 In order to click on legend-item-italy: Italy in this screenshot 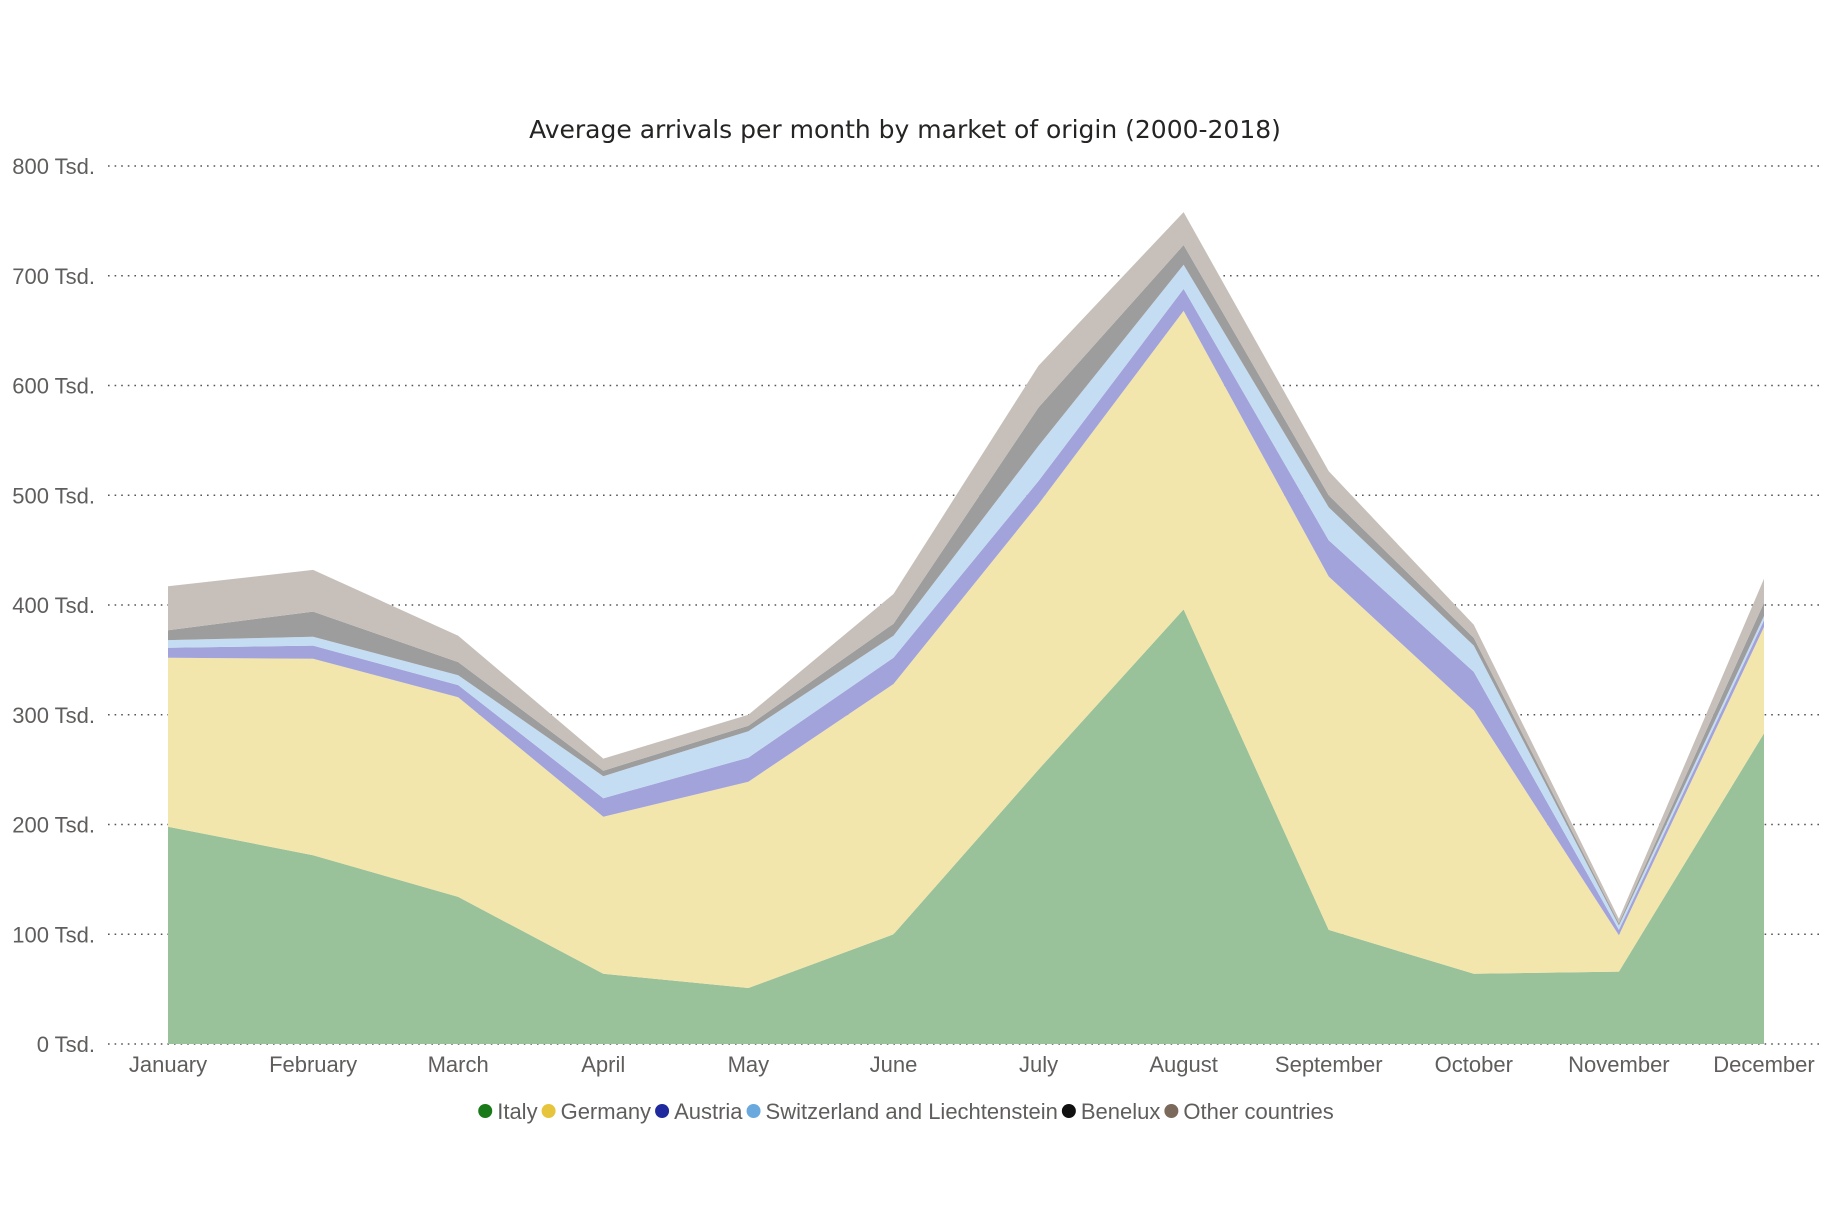, I will do `click(508, 1111)`.